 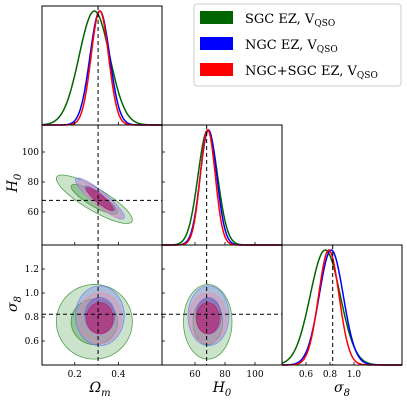 What do you see at coordinates (225, 375) in the screenshot?
I see `tick-label-h0: 80` at bounding box center [225, 375].